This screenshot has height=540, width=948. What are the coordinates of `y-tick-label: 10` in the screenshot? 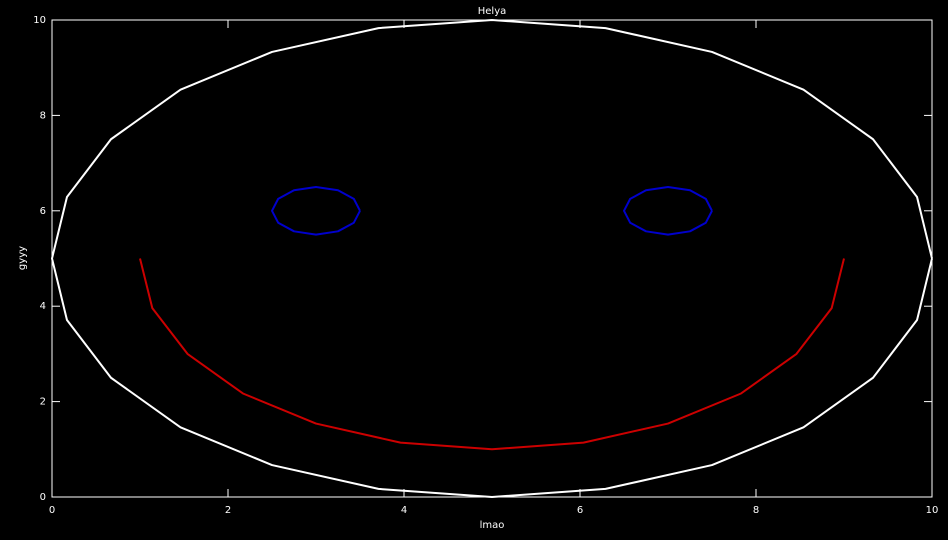 It's located at (39, 20).